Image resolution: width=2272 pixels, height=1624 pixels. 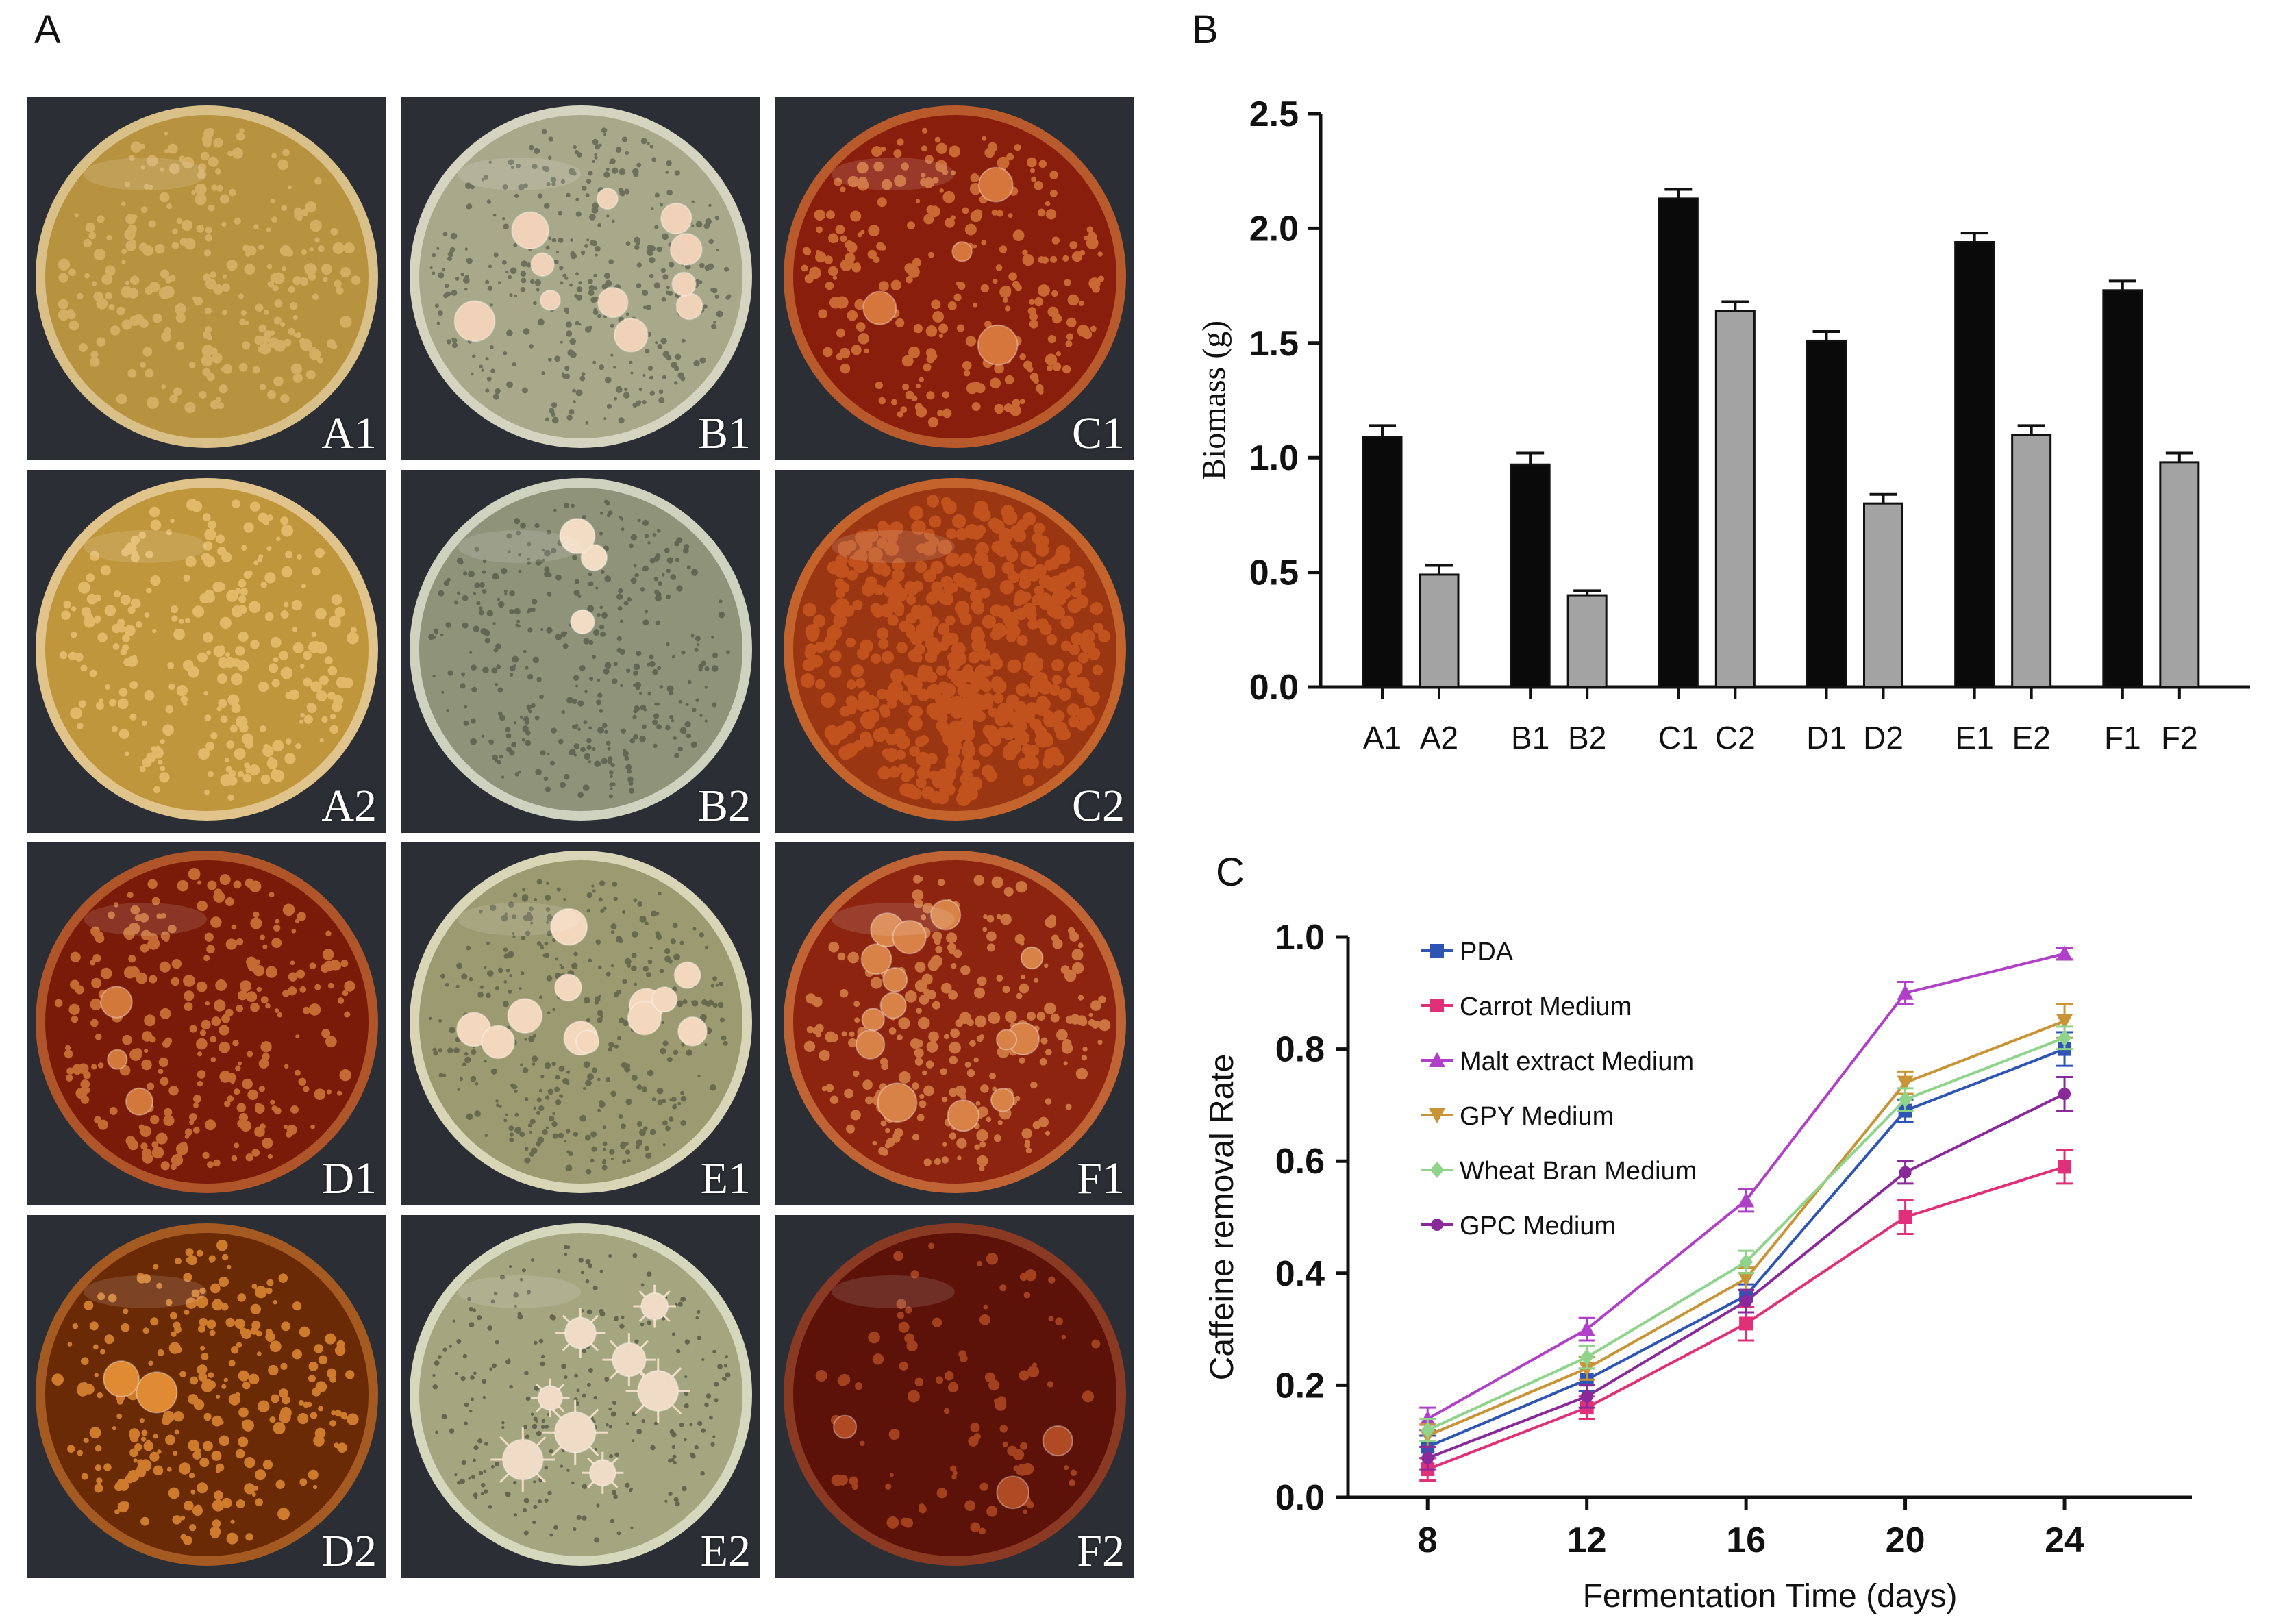 What do you see at coordinates (1382, 737) in the screenshot?
I see `x-tick-label: A1` at bounding box center [1382, 737].